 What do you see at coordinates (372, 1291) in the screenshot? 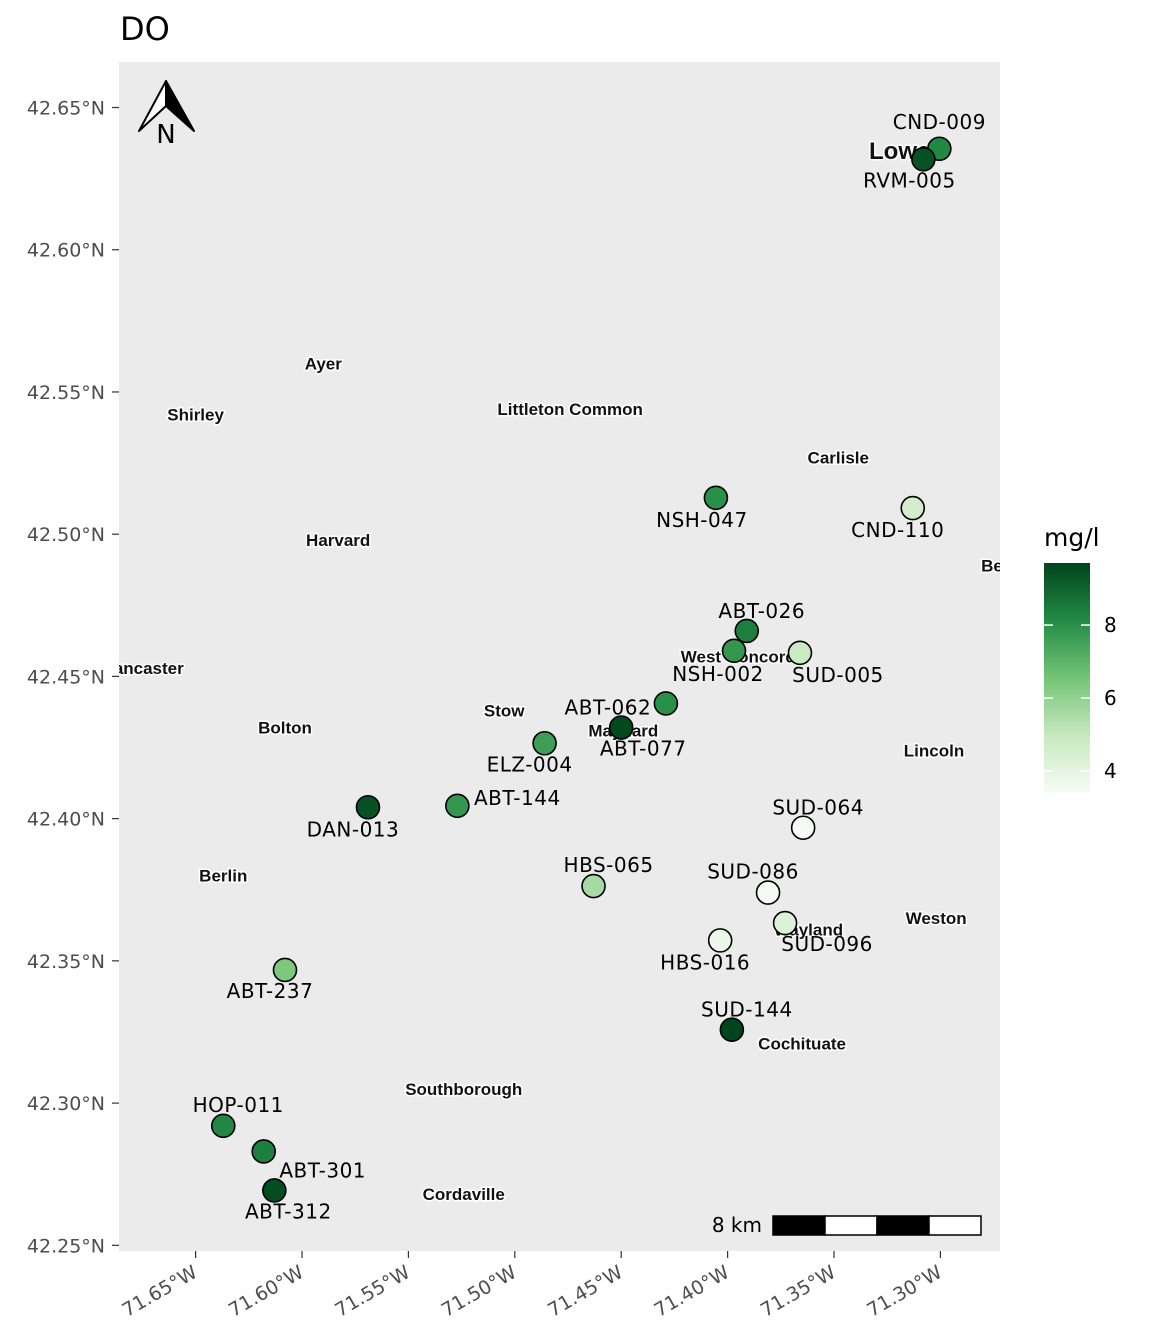
I see `lon-tick-label: 71.55°W` at bounding box center [372, 1291].